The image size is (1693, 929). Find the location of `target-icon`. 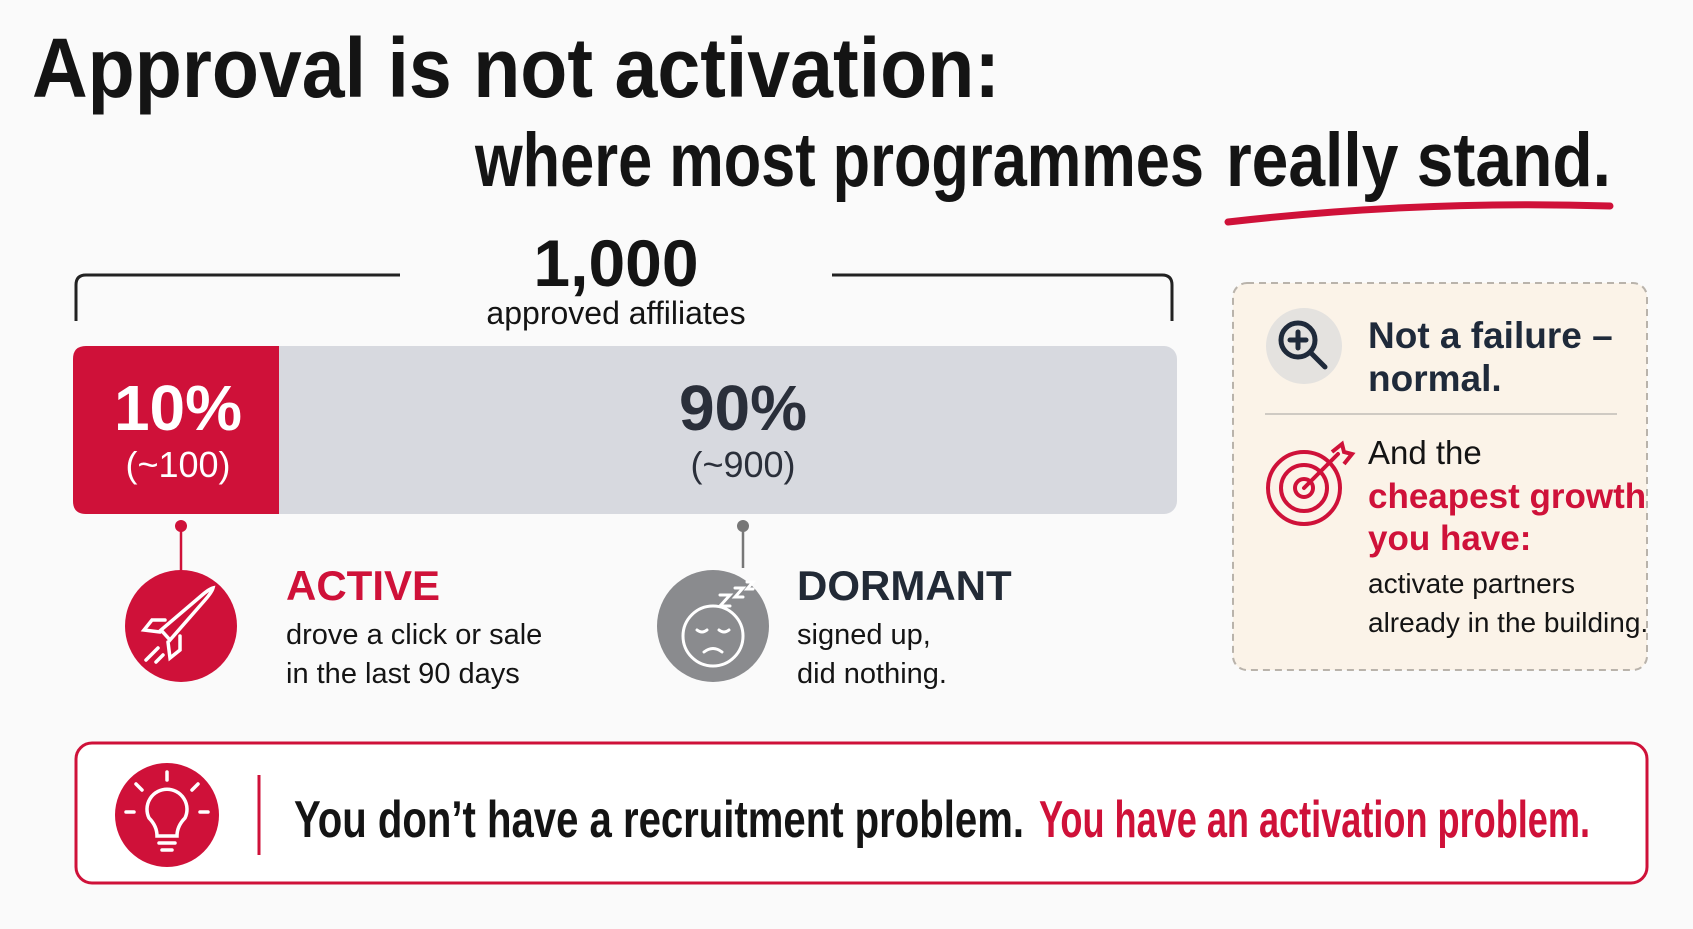

target-icon is located at coordinates (1311, 483).